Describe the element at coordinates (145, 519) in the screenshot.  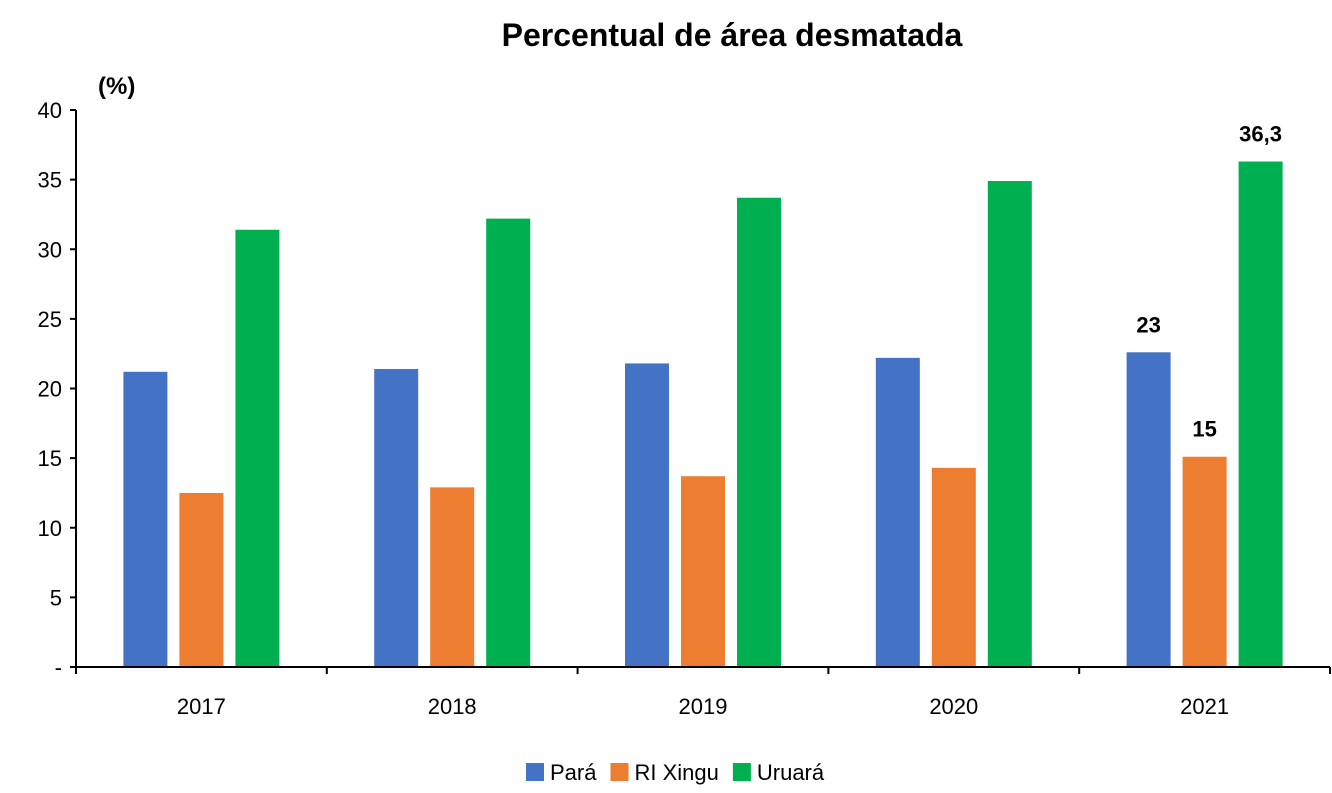
I see `bar-par--2017` at that location.